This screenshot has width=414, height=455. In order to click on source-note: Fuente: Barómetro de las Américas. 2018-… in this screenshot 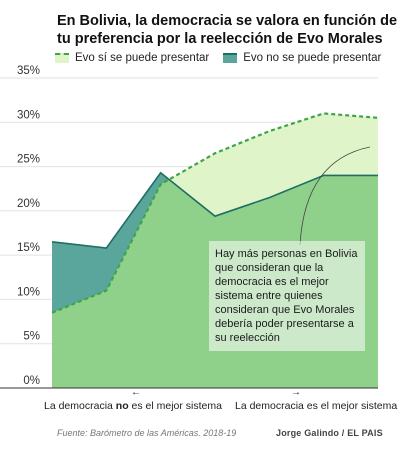, I will do `click(147, 433)`.